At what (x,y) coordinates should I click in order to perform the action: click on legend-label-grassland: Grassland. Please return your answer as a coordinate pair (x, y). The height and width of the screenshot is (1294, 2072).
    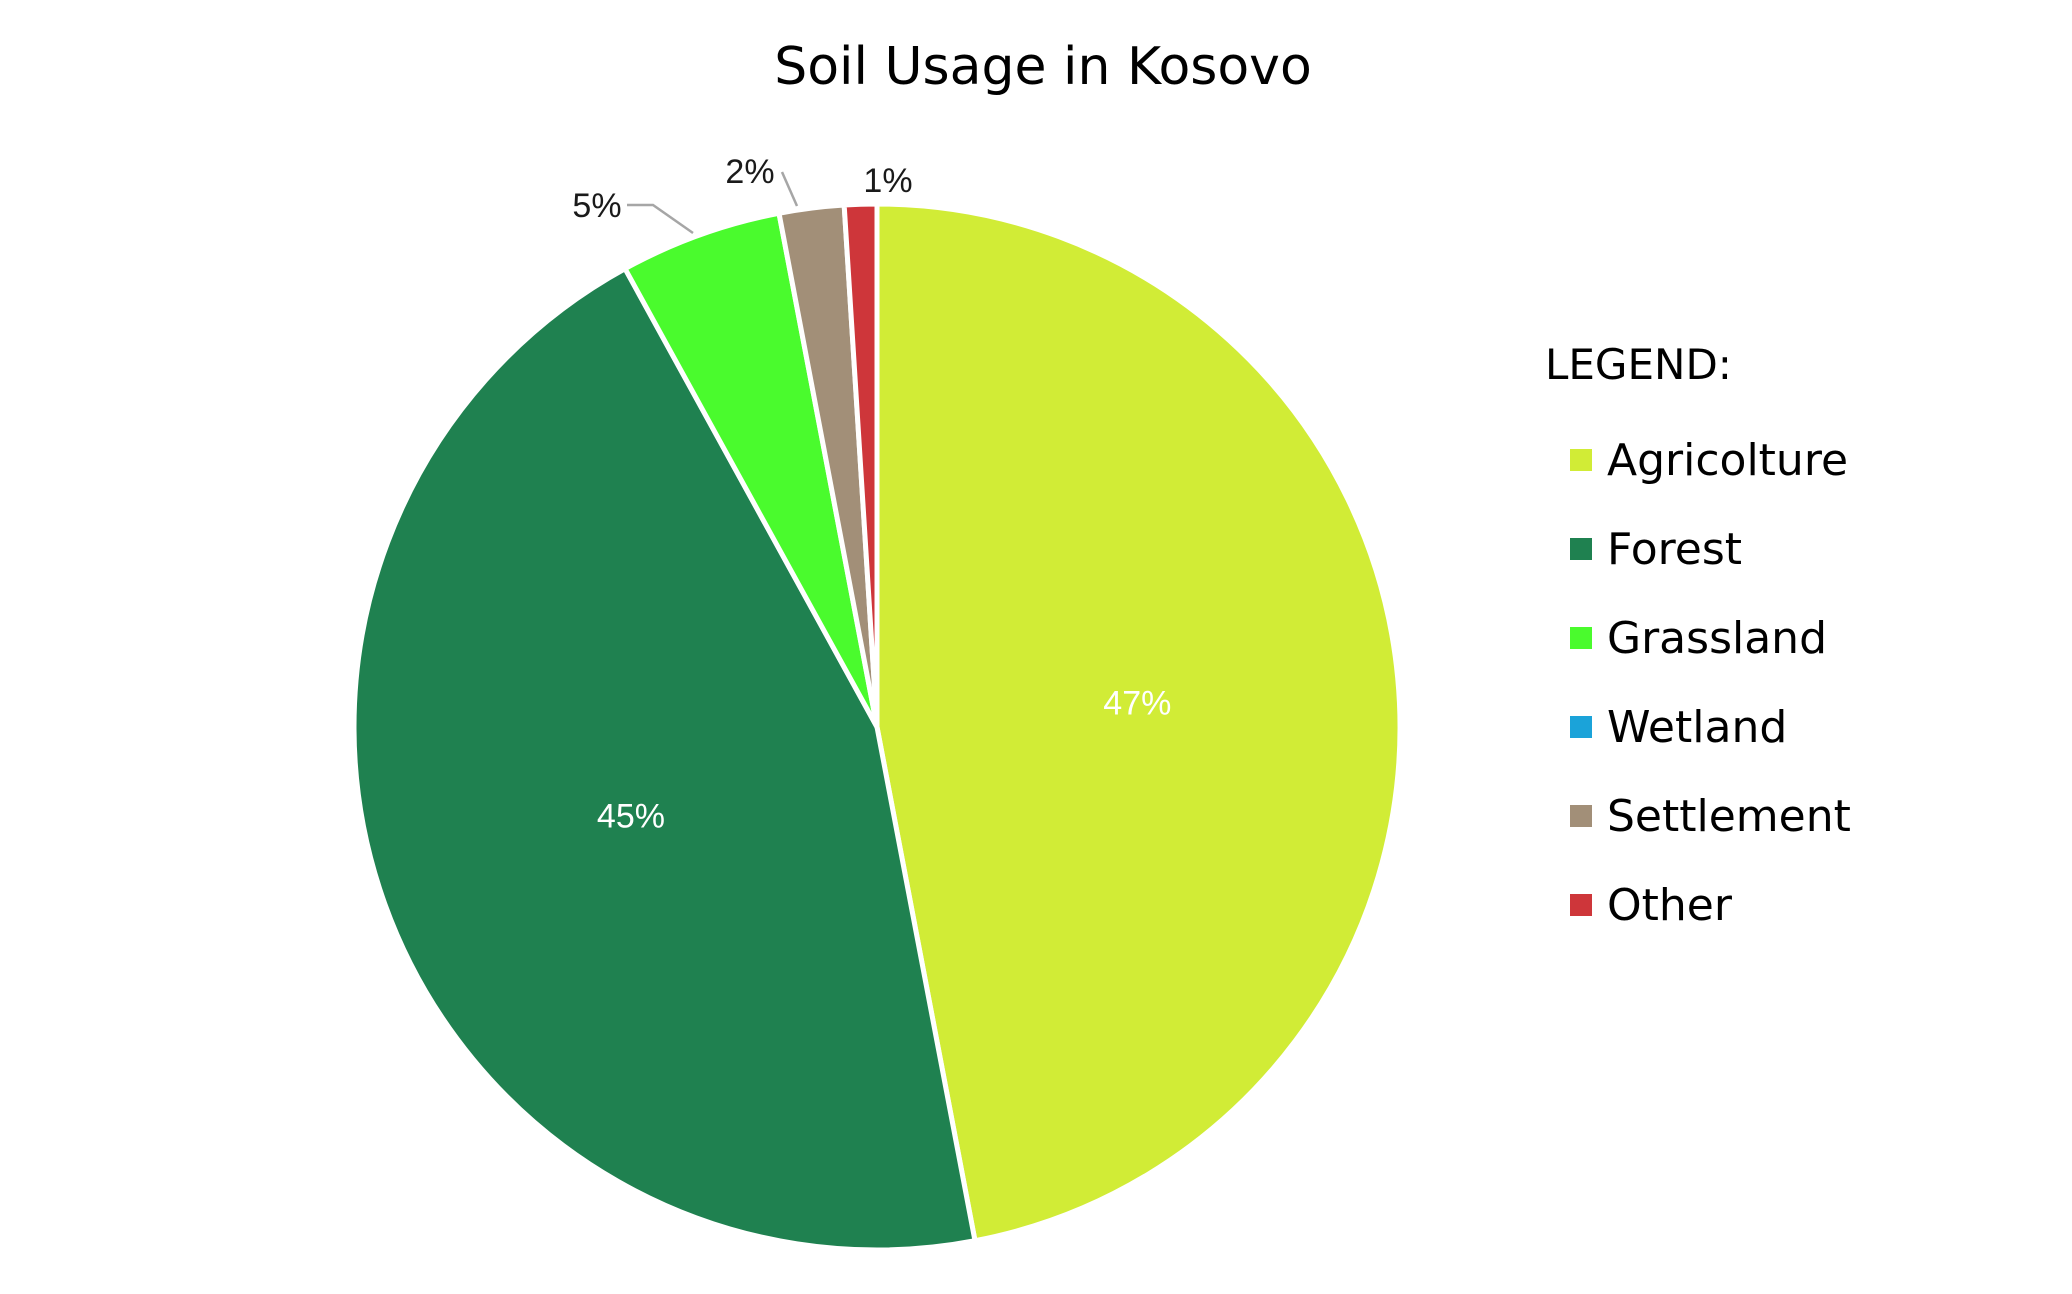
    Looking at the image, I should click on (1717, 638).